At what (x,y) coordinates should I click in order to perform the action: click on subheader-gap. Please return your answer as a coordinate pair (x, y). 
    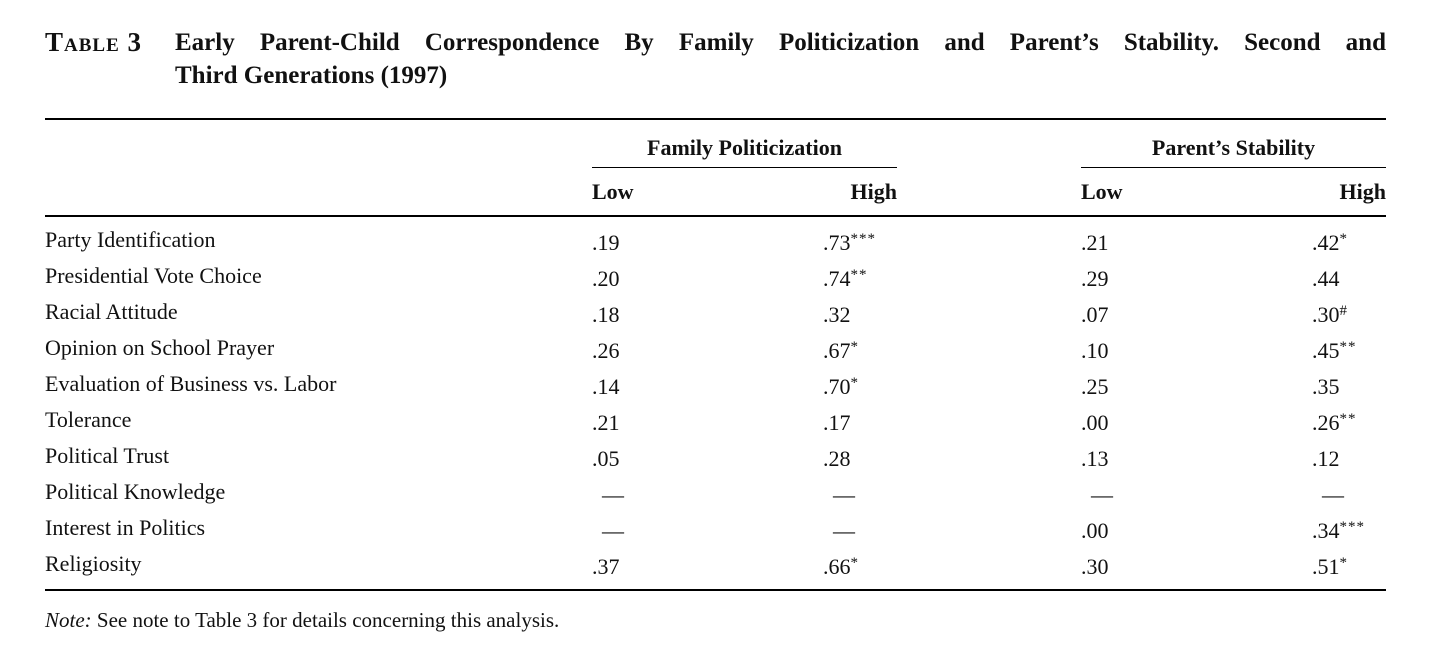
    Looking at the image, I should click on (989, 191).